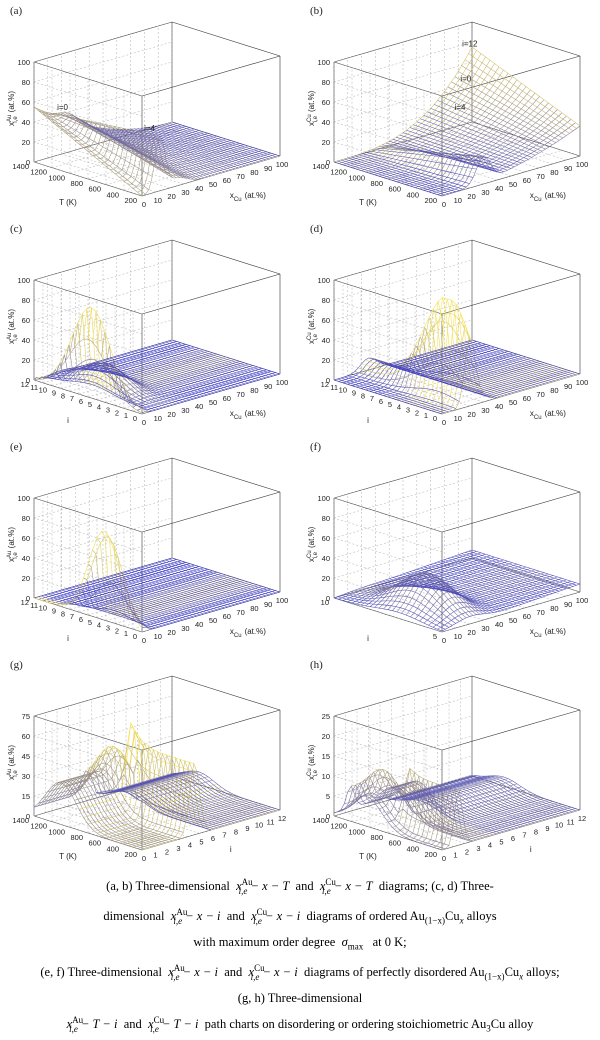 The width and height of the screenshot is (600, 1040). Describe the element at coordinates (20, 166) in the screenshot. I see `y-tick-label: 1400` at that location.